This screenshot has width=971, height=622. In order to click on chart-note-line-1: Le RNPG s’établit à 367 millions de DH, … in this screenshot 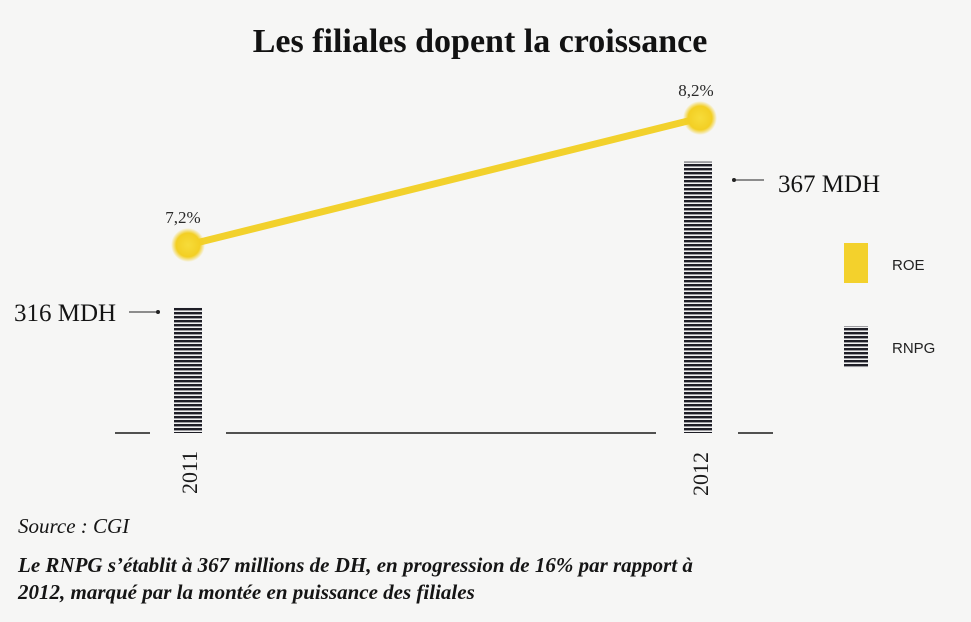, I will do `click(355, 565)`.